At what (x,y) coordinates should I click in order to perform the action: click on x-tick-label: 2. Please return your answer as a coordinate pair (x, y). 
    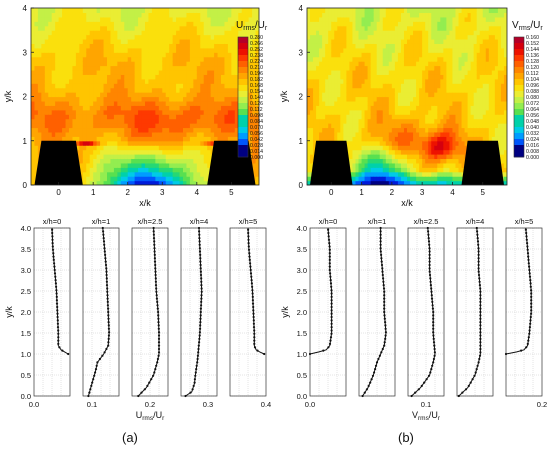
    Looking at the image, I should click on (128, 192).